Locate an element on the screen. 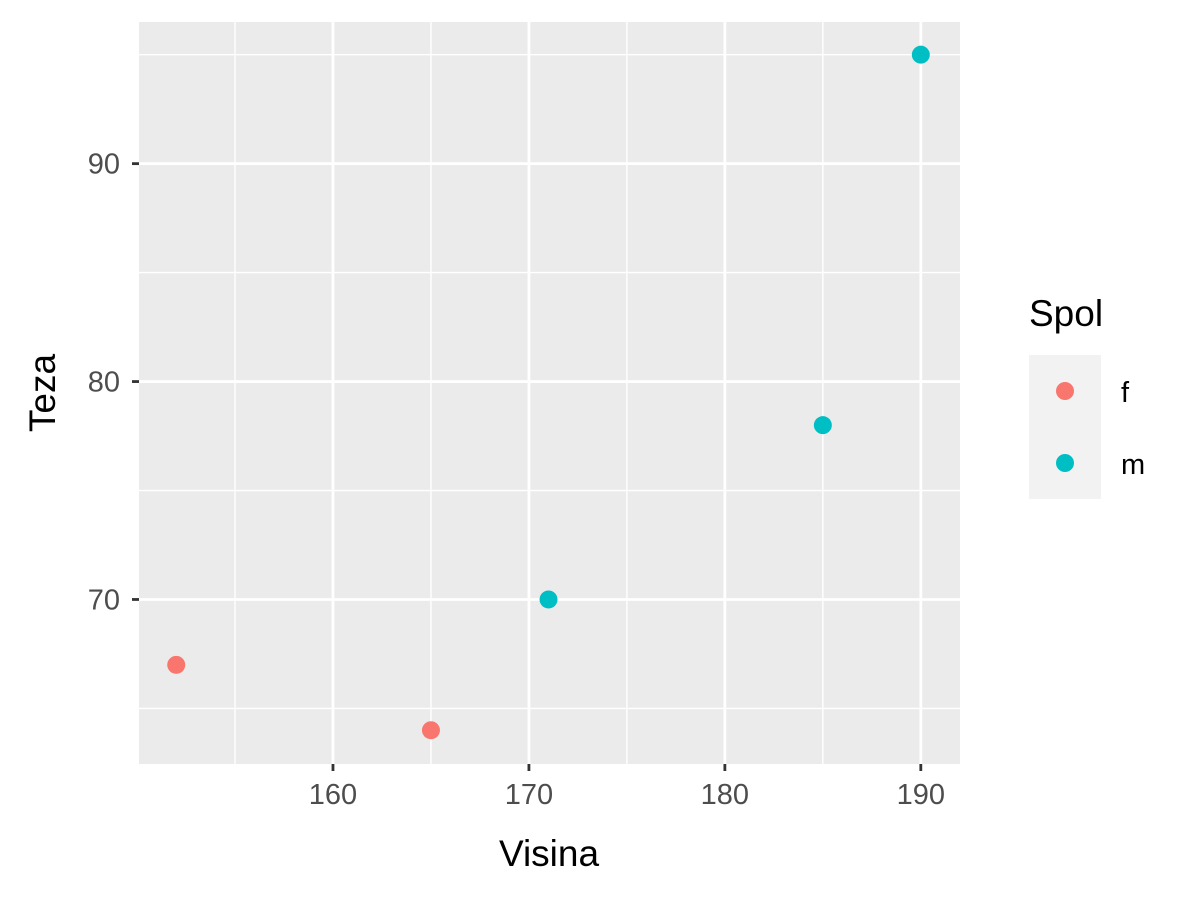  legend-key-background is located at coordinates (1065, 427).